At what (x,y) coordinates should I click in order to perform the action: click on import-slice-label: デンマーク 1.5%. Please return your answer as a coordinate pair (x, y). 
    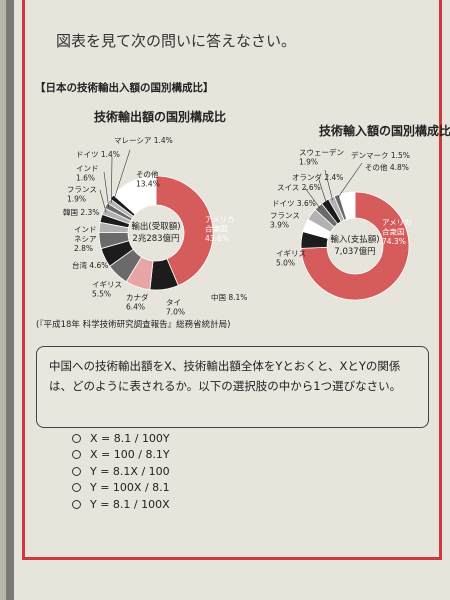
    Looking at the image, I should click on (380, 155).